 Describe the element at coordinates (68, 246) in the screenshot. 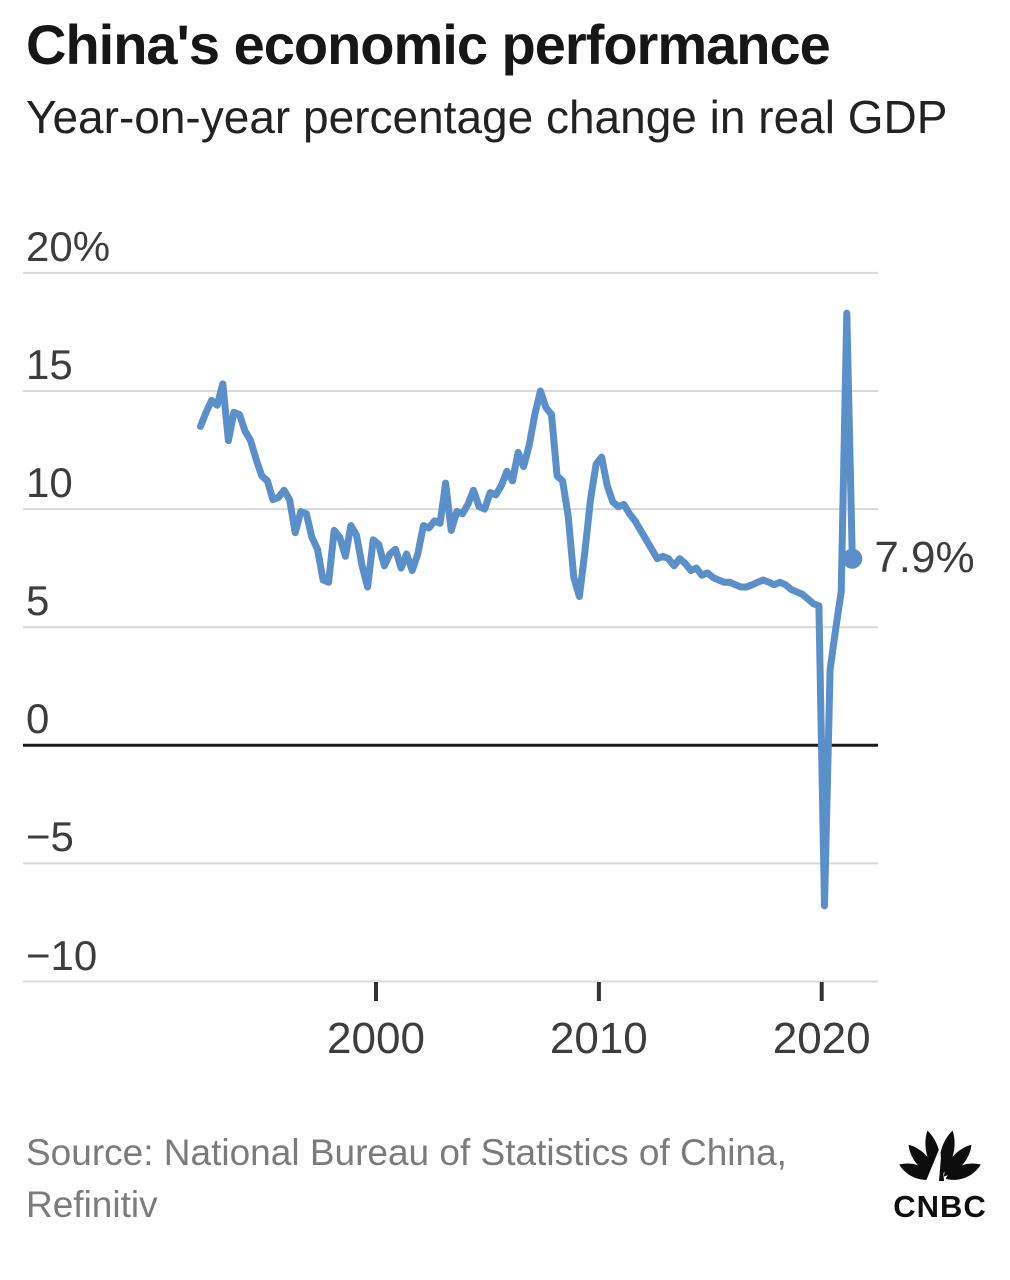

I see `y-axis-label: 20%` at that location.